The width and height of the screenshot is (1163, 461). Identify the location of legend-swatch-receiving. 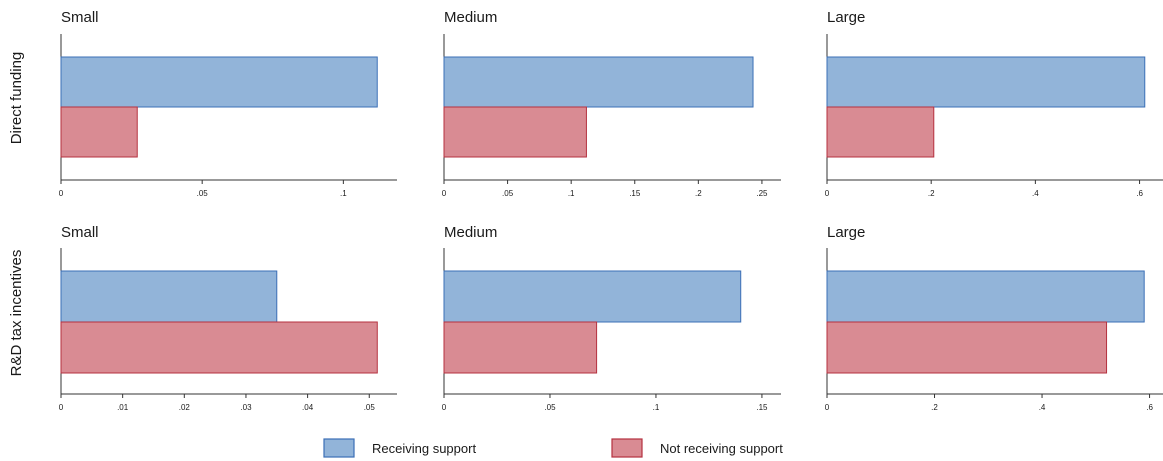
(339, 448).